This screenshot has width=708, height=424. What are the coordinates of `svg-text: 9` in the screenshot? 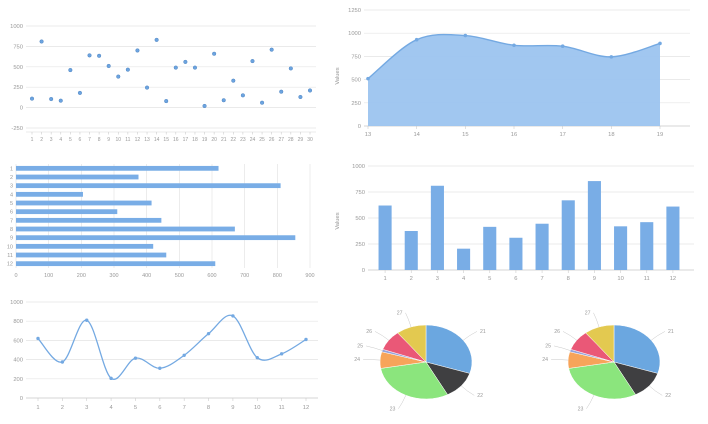 It's located at (232, 408).